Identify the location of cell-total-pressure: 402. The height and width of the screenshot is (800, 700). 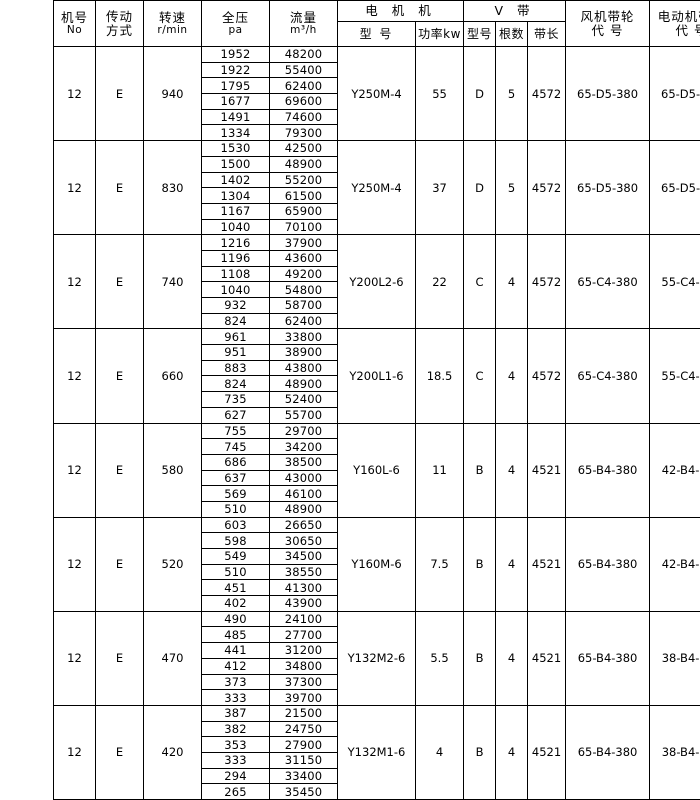
(236, 604).